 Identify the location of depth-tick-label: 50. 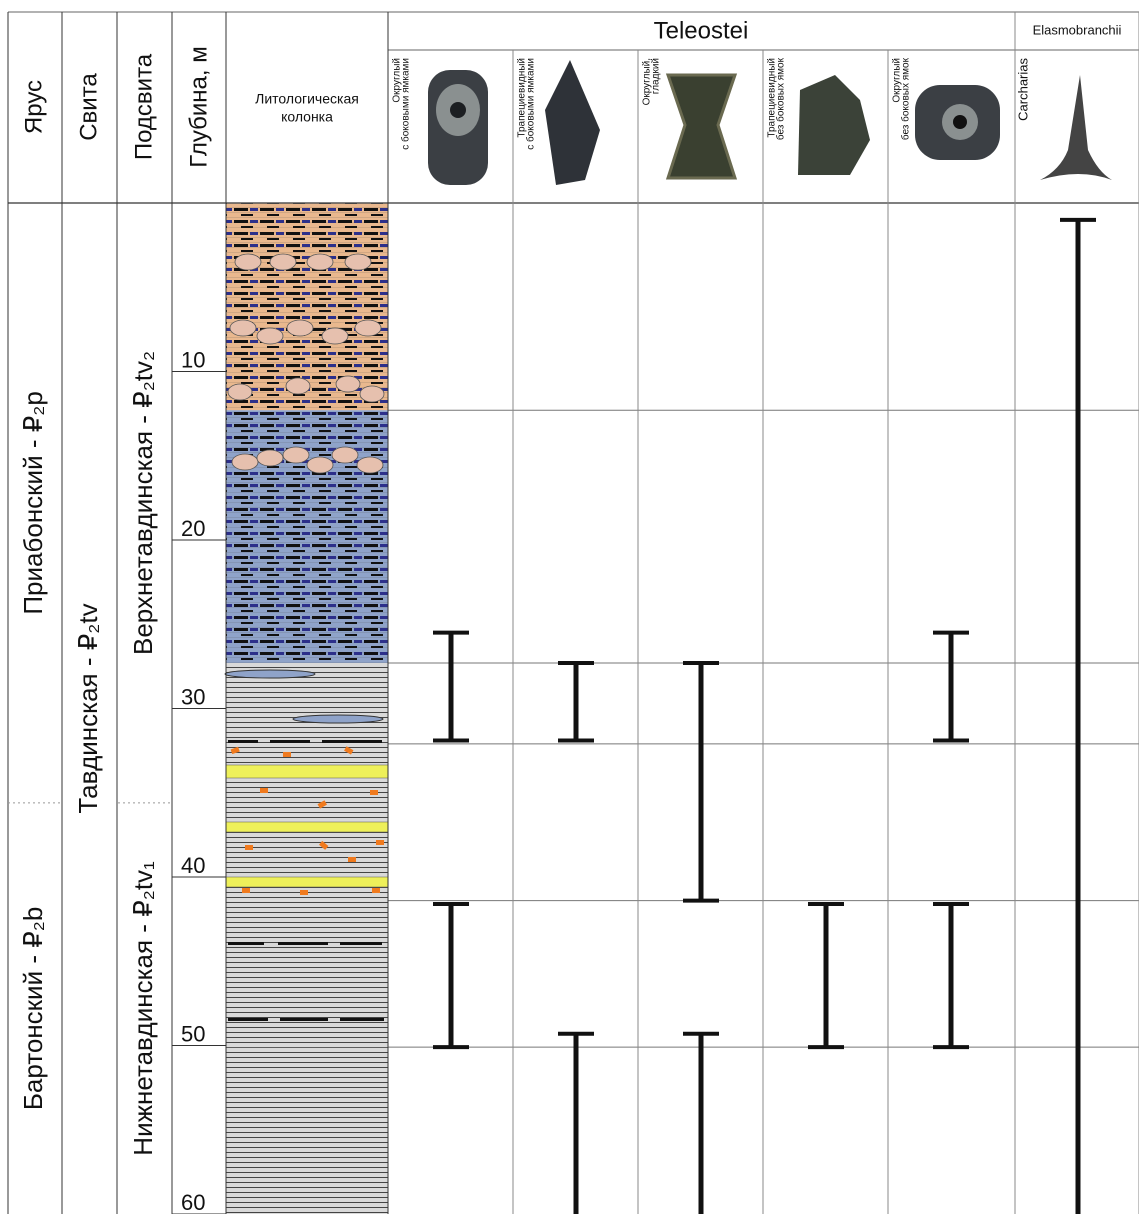
(193, 1034).